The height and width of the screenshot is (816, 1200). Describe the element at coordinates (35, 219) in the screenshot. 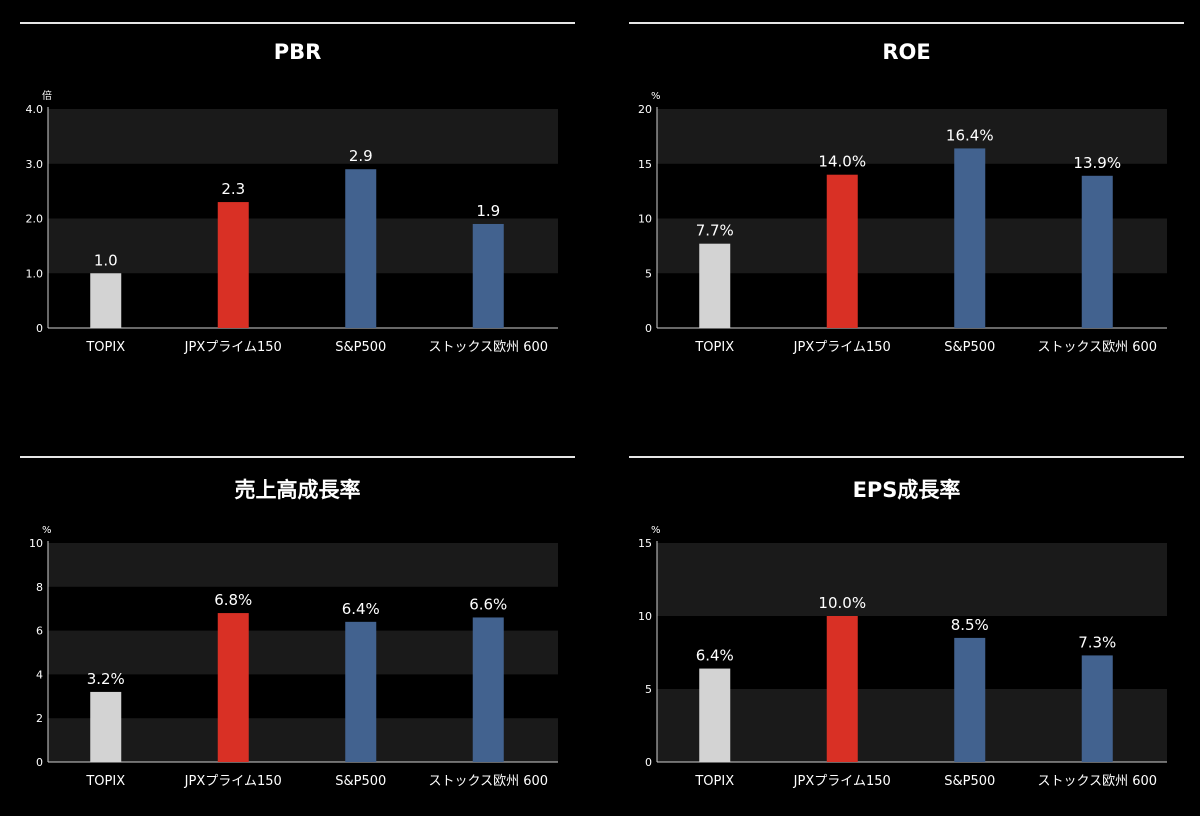

I see `y-tick-label: 2.0` at that location.